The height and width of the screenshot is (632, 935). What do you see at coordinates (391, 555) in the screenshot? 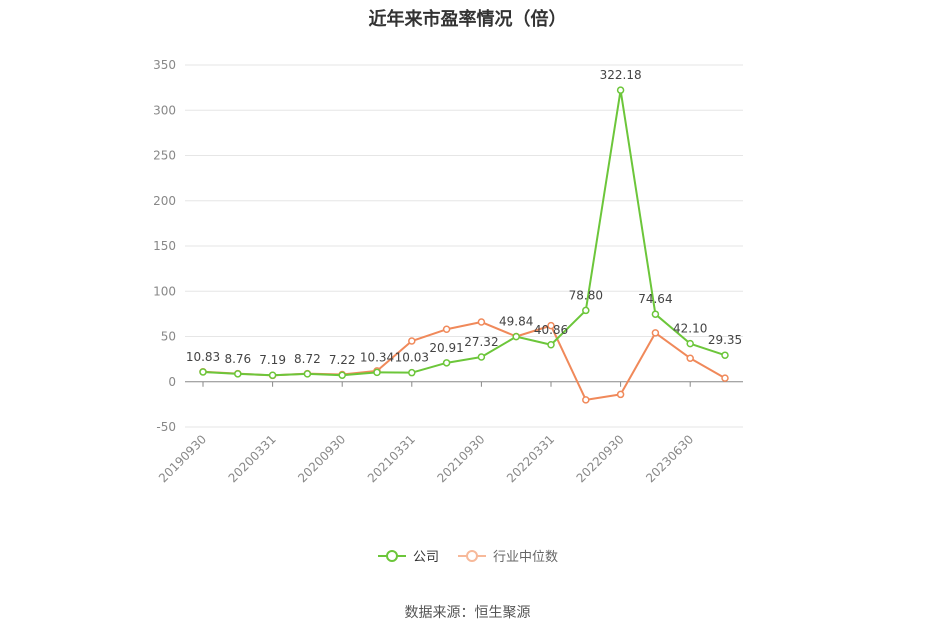
I see `legend-marker-company` at bounding box center [391, 555].